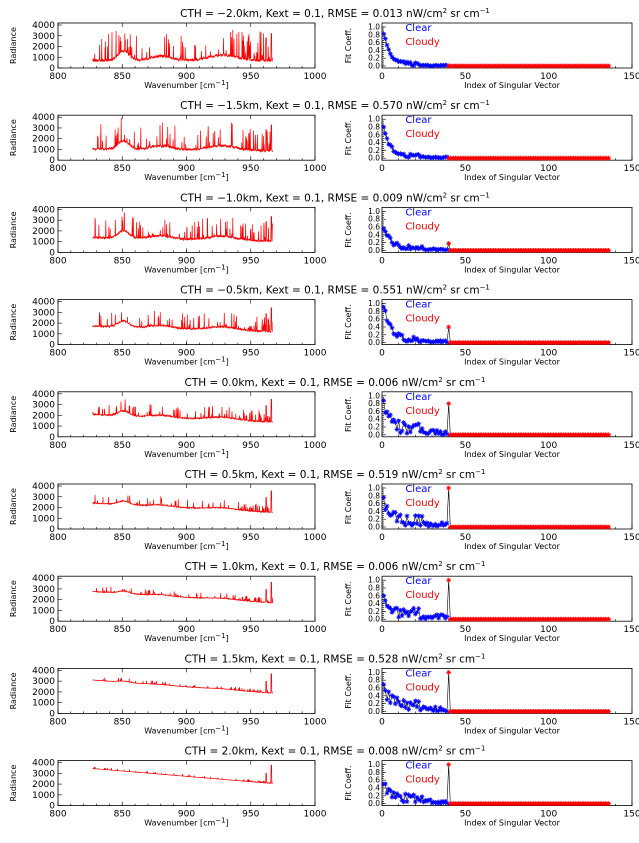  I want to click on x-tick-label: 50, so click(466, 538).